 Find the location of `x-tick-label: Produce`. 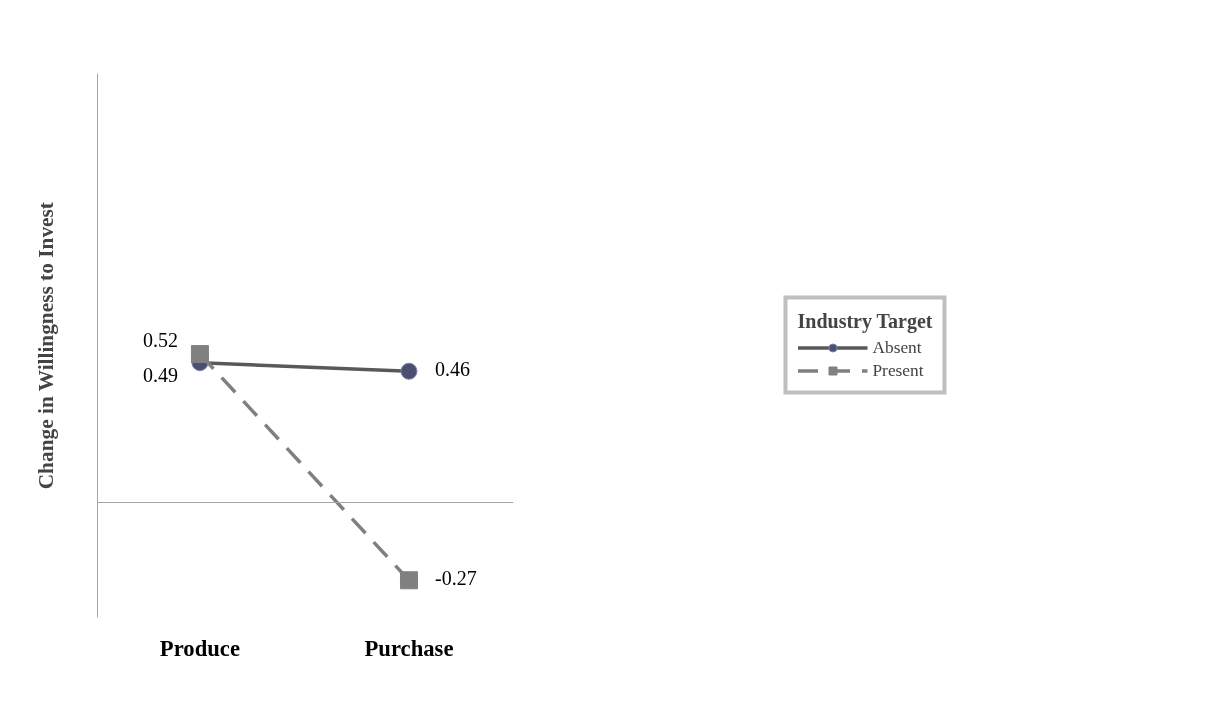

x-tick-label: Produce is located at coordinates (200, 648).